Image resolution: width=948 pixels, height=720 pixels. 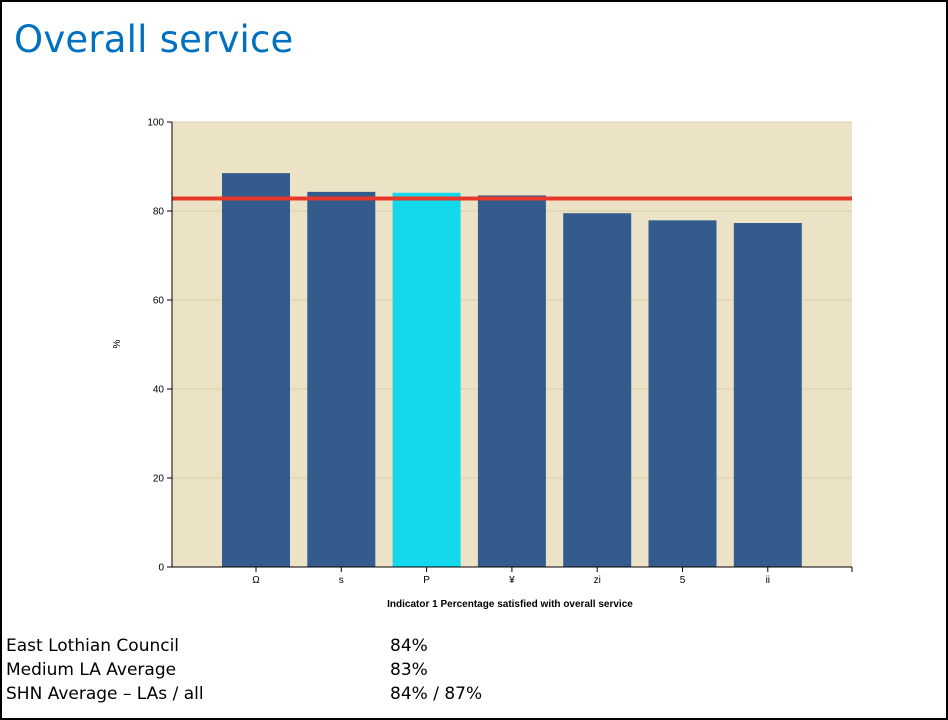 What do you see at coordinates (256, 580) in the screenshot?
I see `x-tick-label: Ω` at bounding box center [256, 580].